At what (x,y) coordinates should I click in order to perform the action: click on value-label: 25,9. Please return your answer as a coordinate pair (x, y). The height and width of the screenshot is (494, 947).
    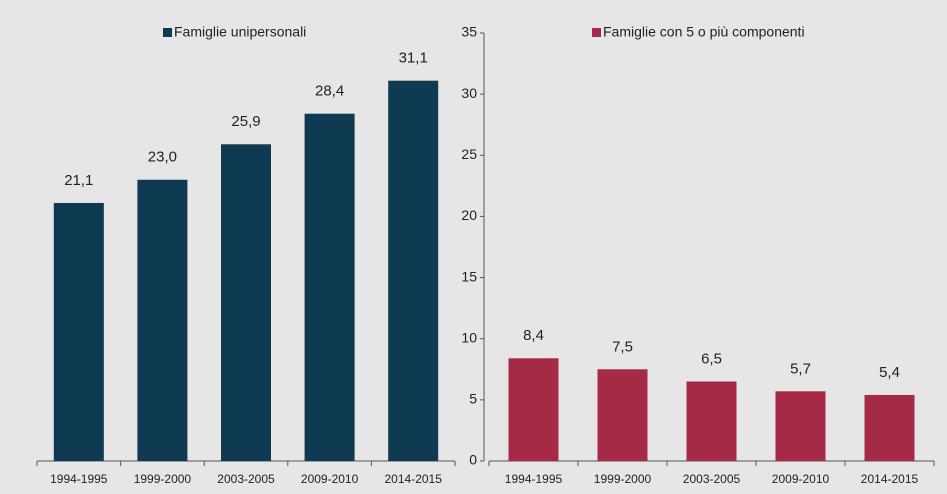
    Looking at the image, I should click on (245, 121).